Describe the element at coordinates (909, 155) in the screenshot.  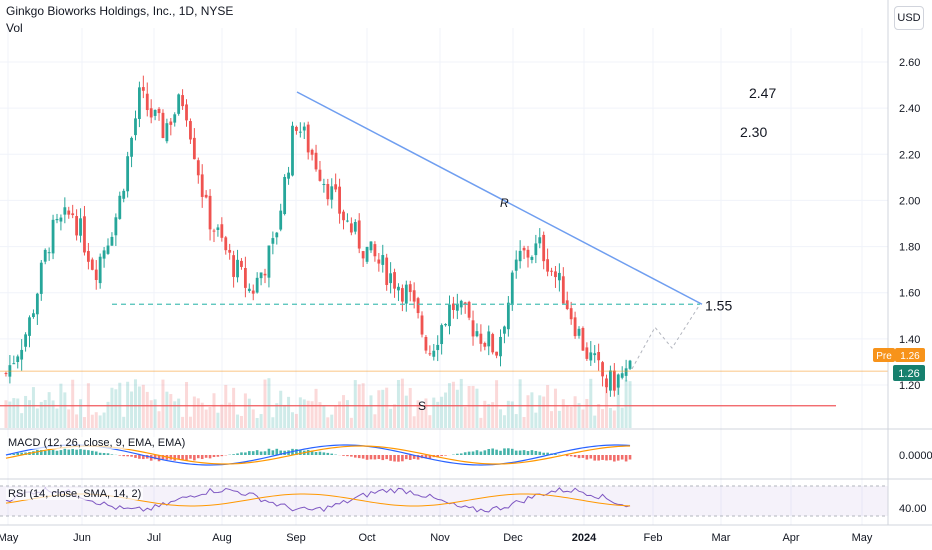
I see `y-tick-label: 2.20` at that location.